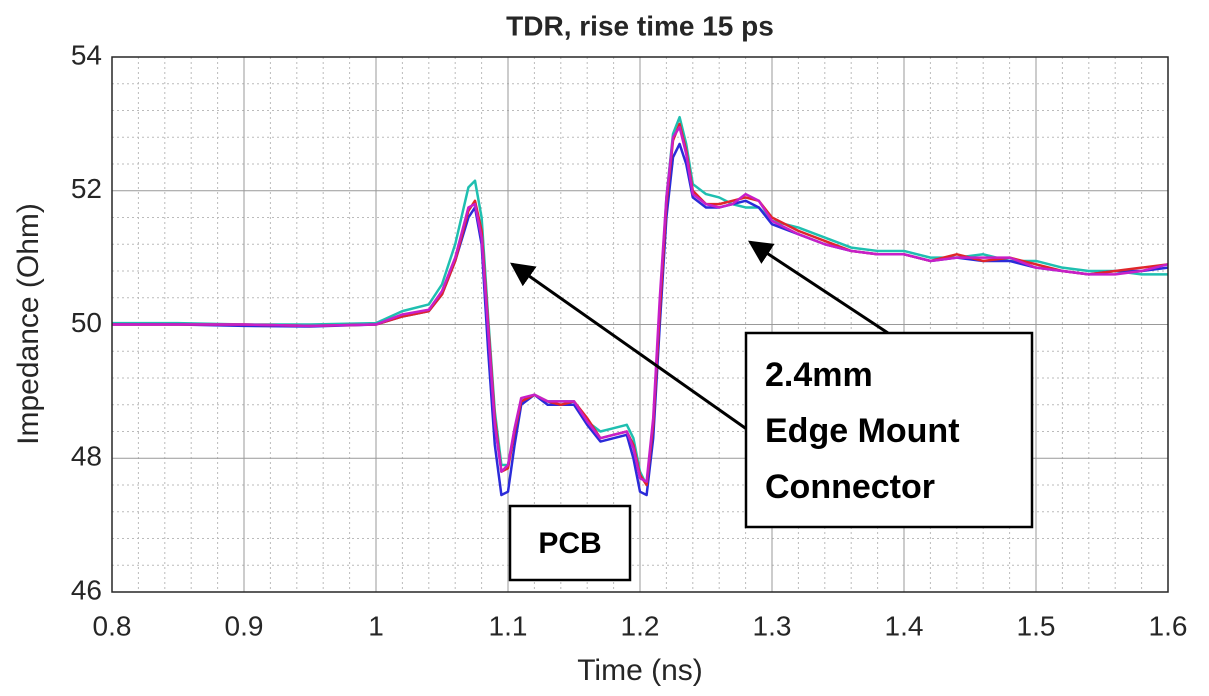  What do you see at coordinates (112, 625) in the screenshot?
I see `x-tick-label: 0.8` at bounding box center [112, 625].